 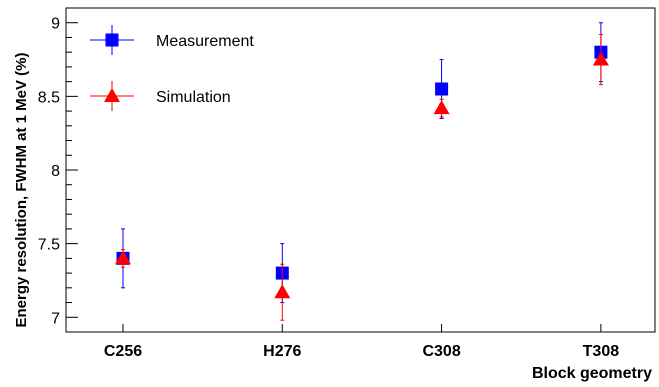 What do you see at coordinates (21, 189) in the screenshot?
I see `y-axis-label: Energy resolution, FWHM at 1 MeV (%)` at bounding box center [21, 189].